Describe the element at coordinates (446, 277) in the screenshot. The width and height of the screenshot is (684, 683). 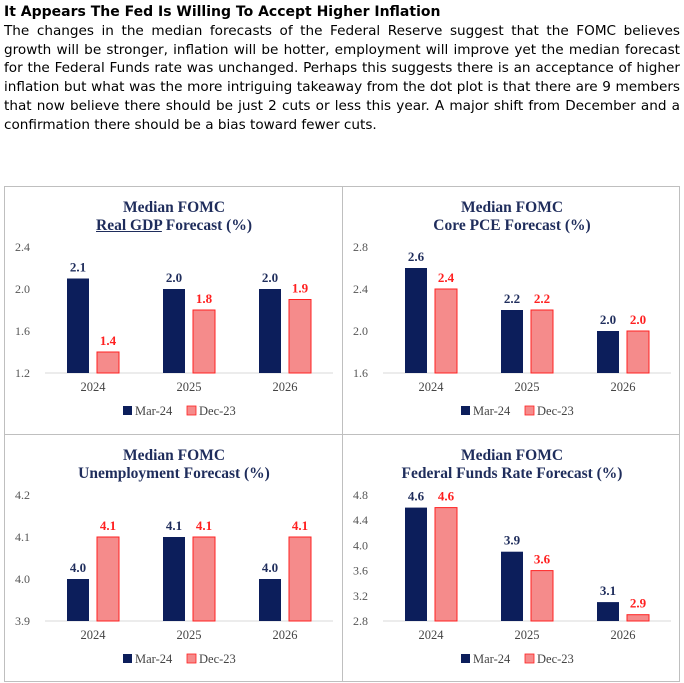
I see `data-label: 2.4` at that location.